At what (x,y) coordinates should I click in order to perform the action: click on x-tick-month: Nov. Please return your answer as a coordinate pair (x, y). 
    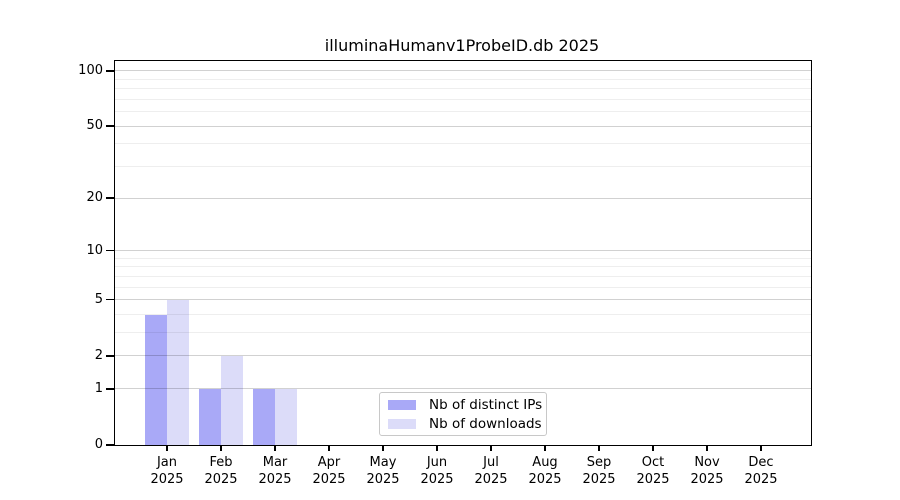
    Looking at the image, I should click on (707, 462).